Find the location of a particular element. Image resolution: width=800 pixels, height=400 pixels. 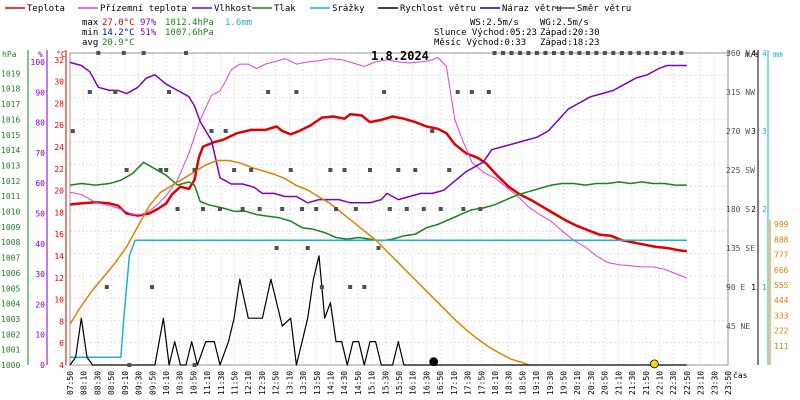

sunset-marker is located at coordinates (654, 364).